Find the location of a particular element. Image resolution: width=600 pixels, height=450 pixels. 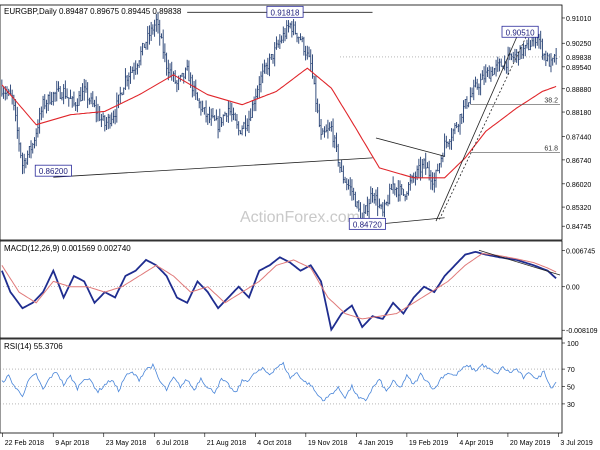

time-tick-label: 4 Apr 2019 is located at coordinates (476, 443).